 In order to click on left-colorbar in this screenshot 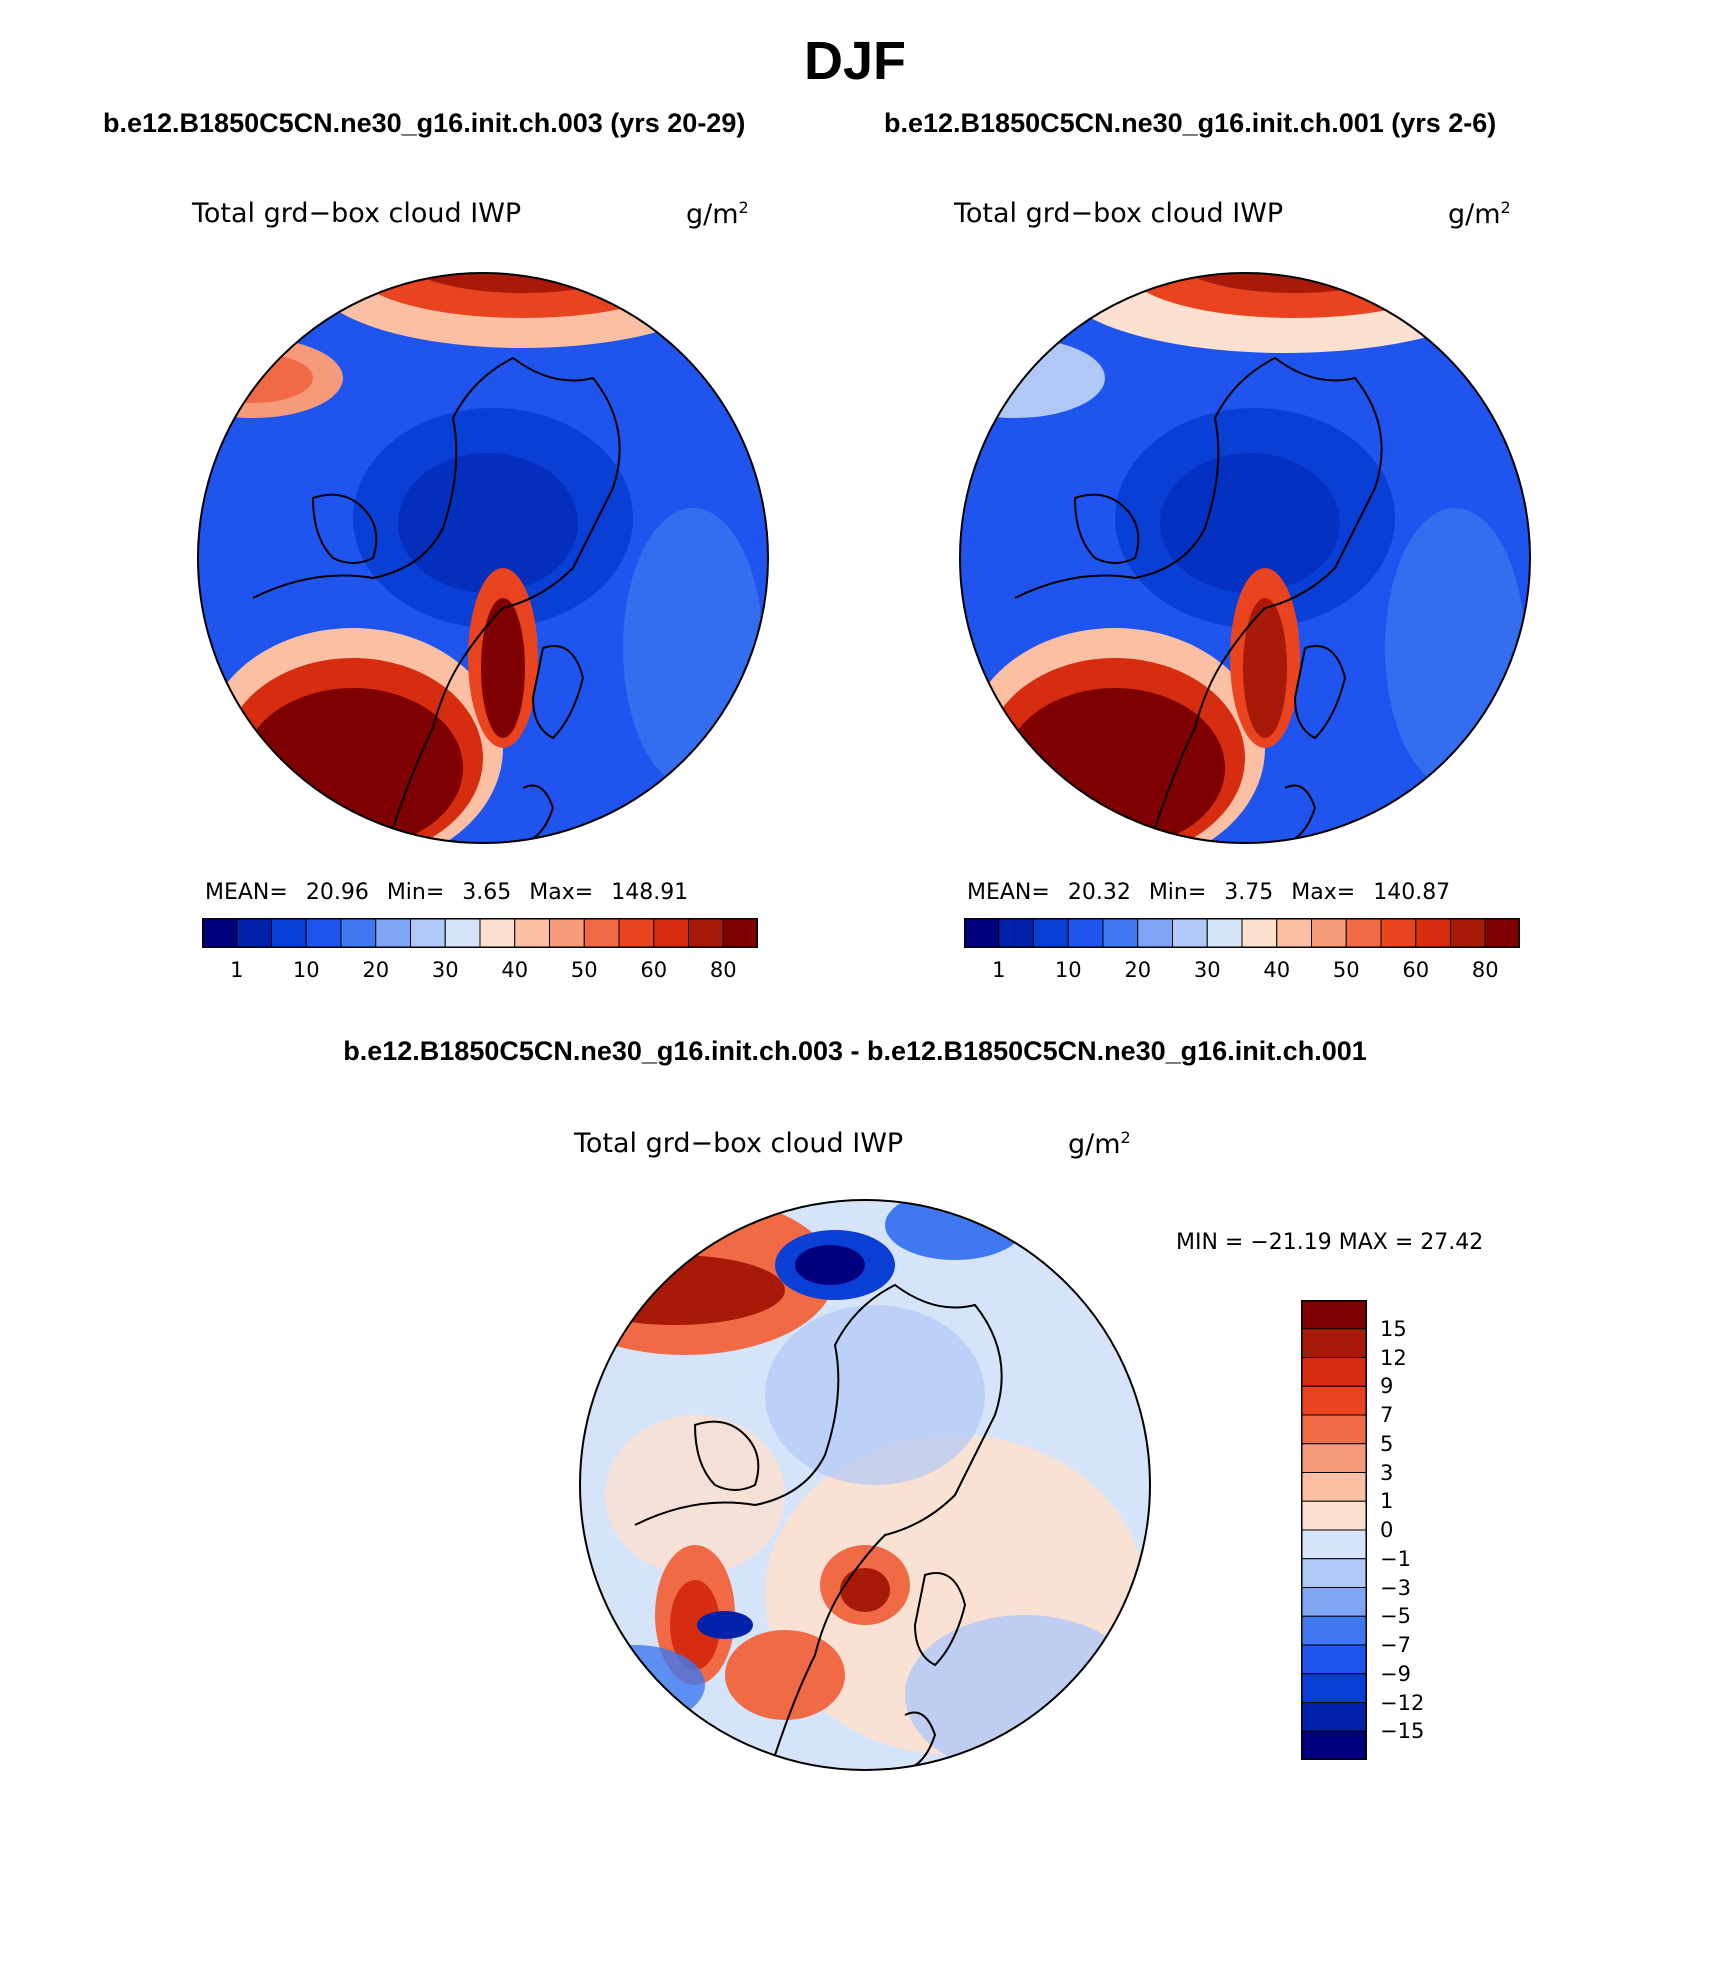, I will do `click(480, 933)`.